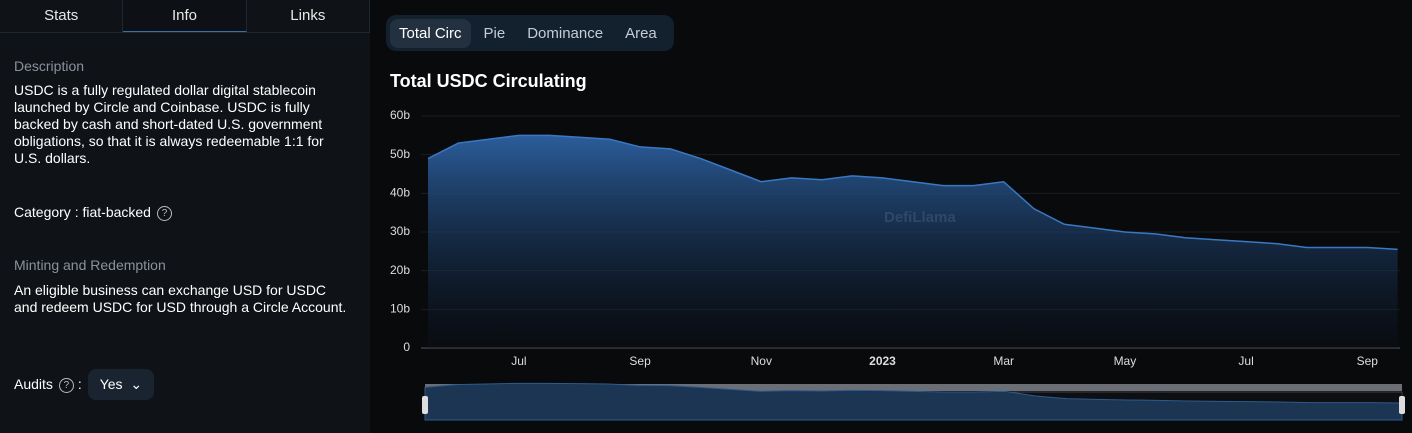 This screenshot has height=433, width=1412. I want to click on audits-value: Yes, so click(111, 384).